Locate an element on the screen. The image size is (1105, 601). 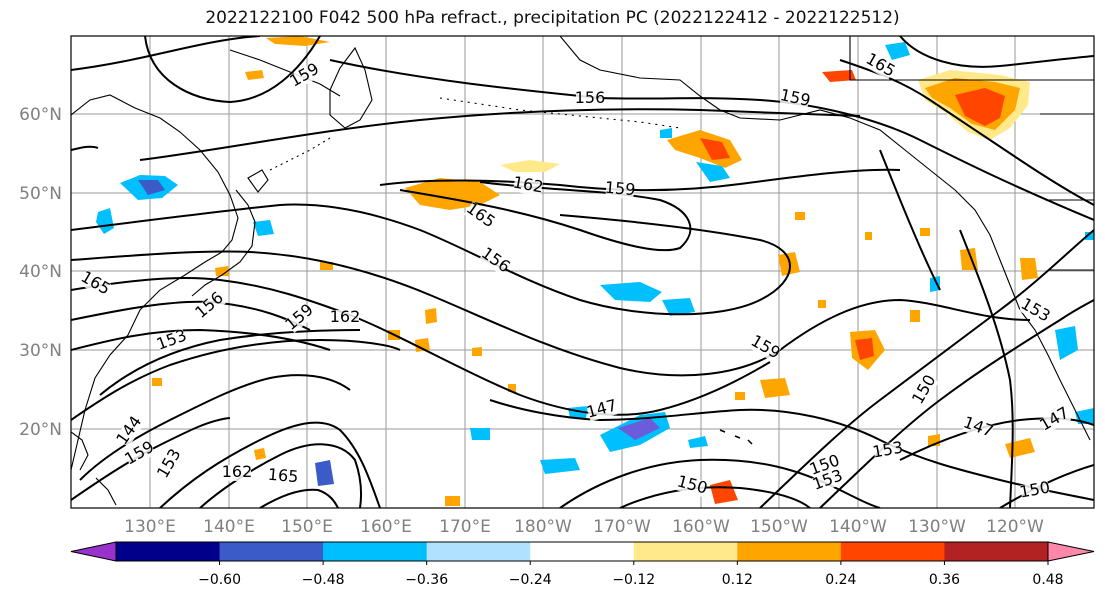
colorbar-tick-label: −0.24 is located at coordinates (530, 580).